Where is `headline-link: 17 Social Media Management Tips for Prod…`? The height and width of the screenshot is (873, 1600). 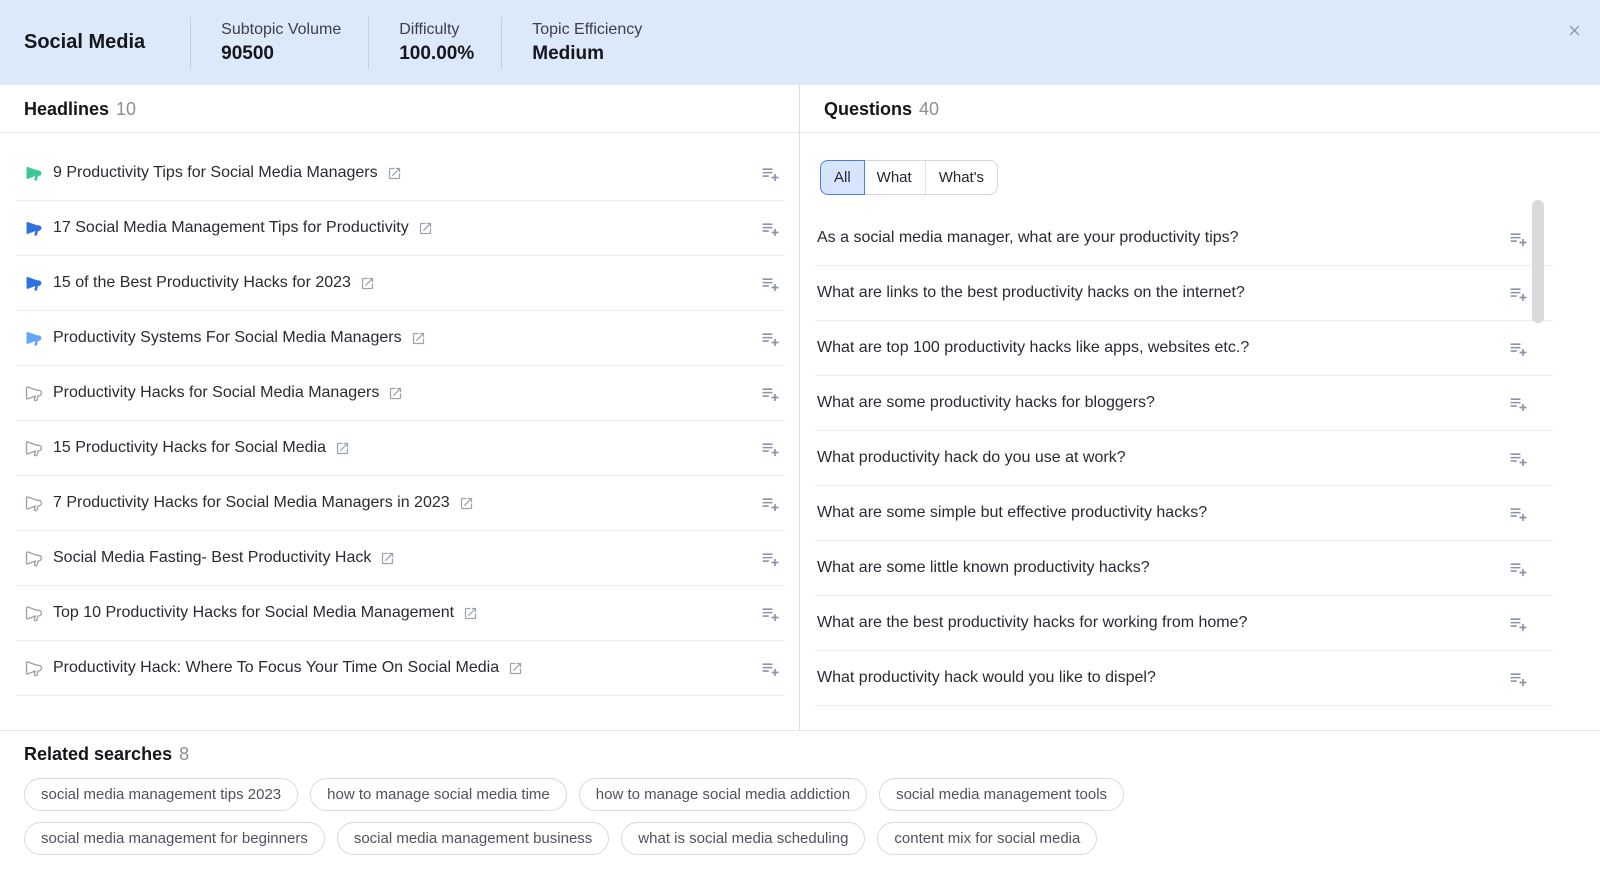
headline-link: 17 Social Media Management Tips for Prod… is located at coordinates (238, 228).